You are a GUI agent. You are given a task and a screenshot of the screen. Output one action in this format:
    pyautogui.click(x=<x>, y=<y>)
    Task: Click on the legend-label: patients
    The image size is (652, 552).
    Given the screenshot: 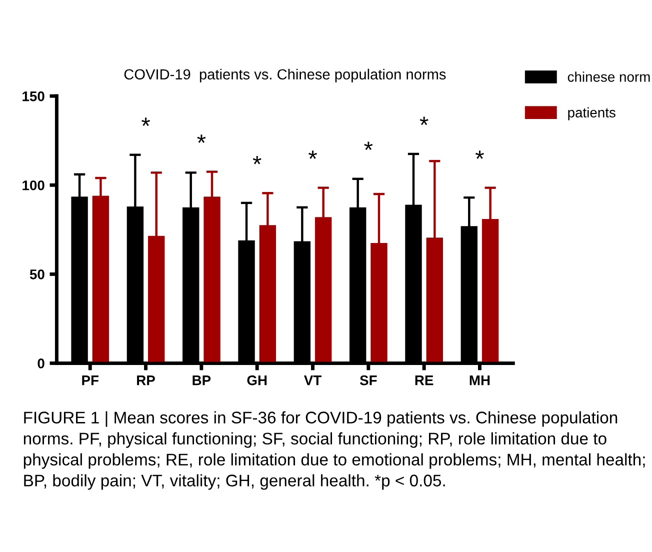 What is the action you would take?
    pyautogui.click(x=592, y=113)
    